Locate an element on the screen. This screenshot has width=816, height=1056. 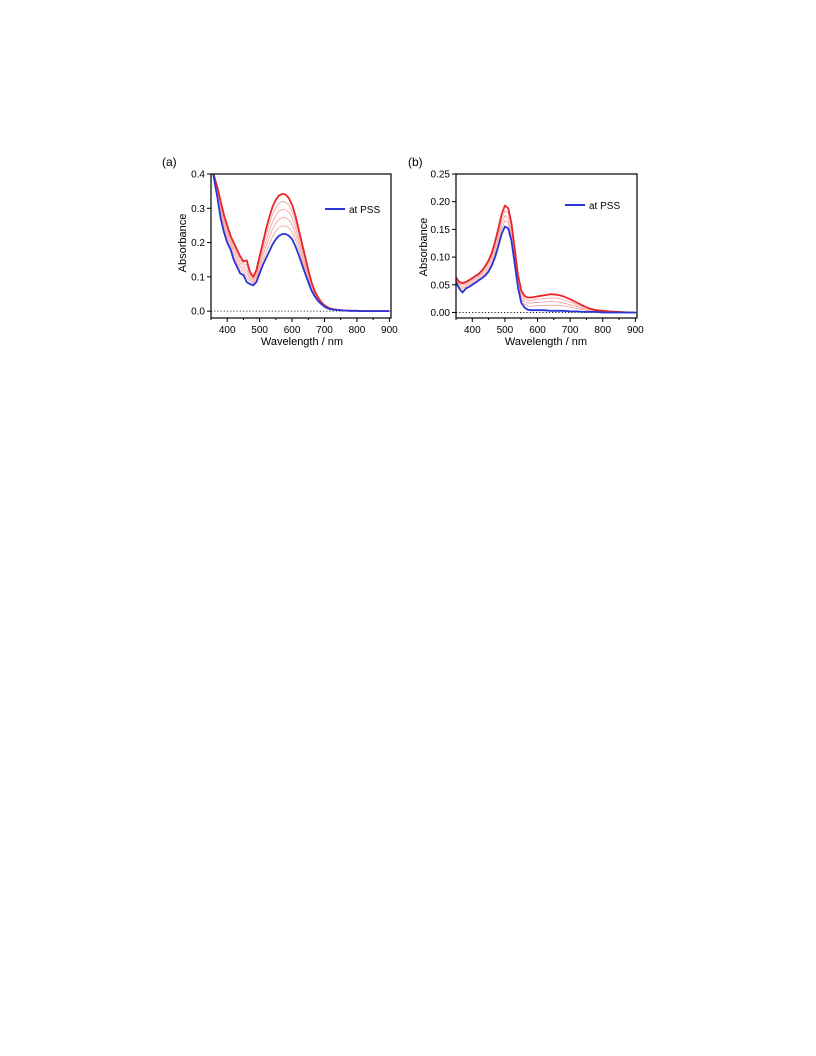
y-tick-label: 0.2 is located at coordinates (198, 243).